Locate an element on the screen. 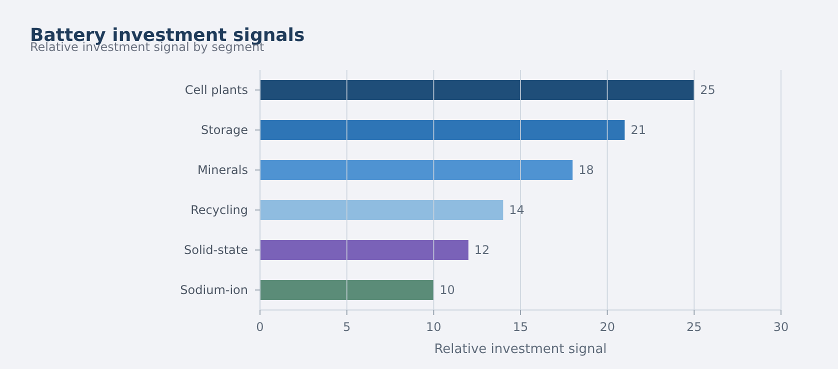 Image resolution: width=838 pixels, height=369 pixels. x-tick-label: 10 is located at coordinates (434, 327).